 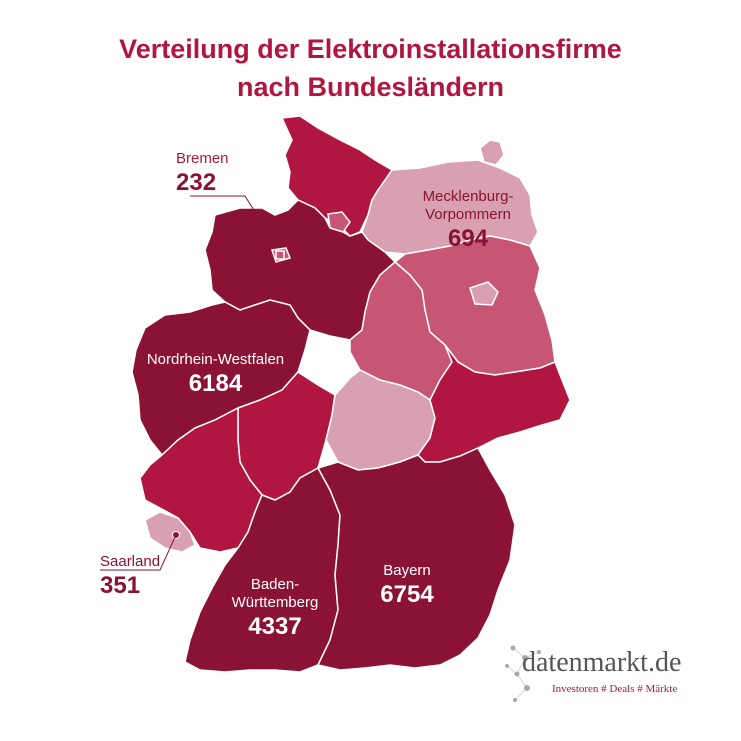 I want to click on state-berlin, so click(x=484, y=293).